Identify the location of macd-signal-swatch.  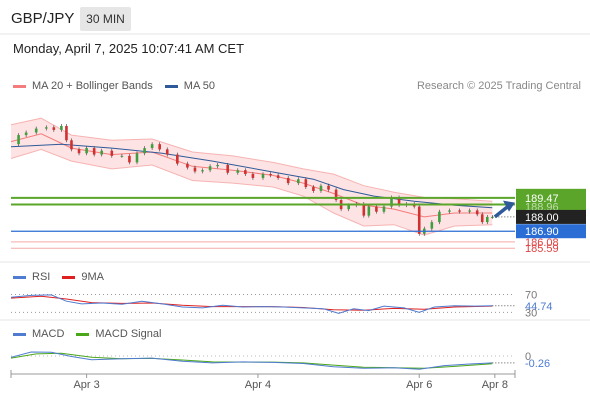
(83, 334).